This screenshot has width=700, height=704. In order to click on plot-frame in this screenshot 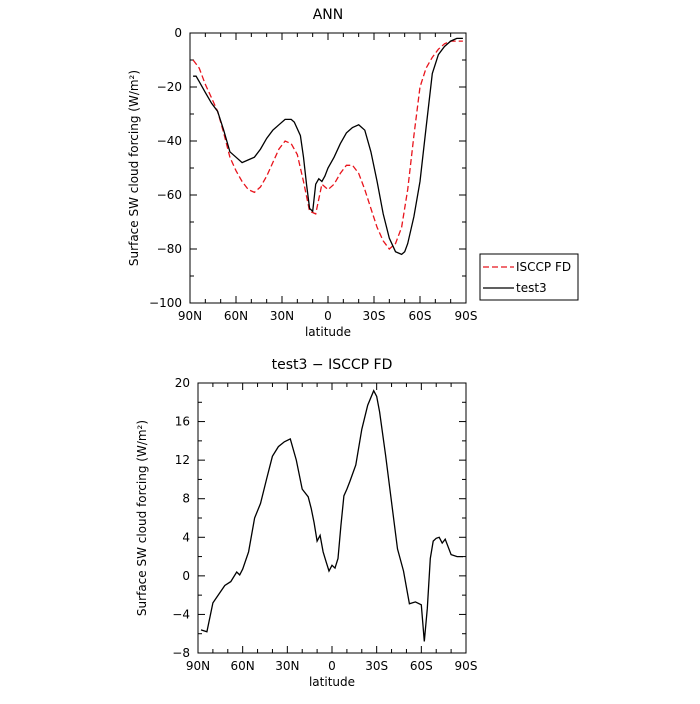, I will do `click(332, 518)`.